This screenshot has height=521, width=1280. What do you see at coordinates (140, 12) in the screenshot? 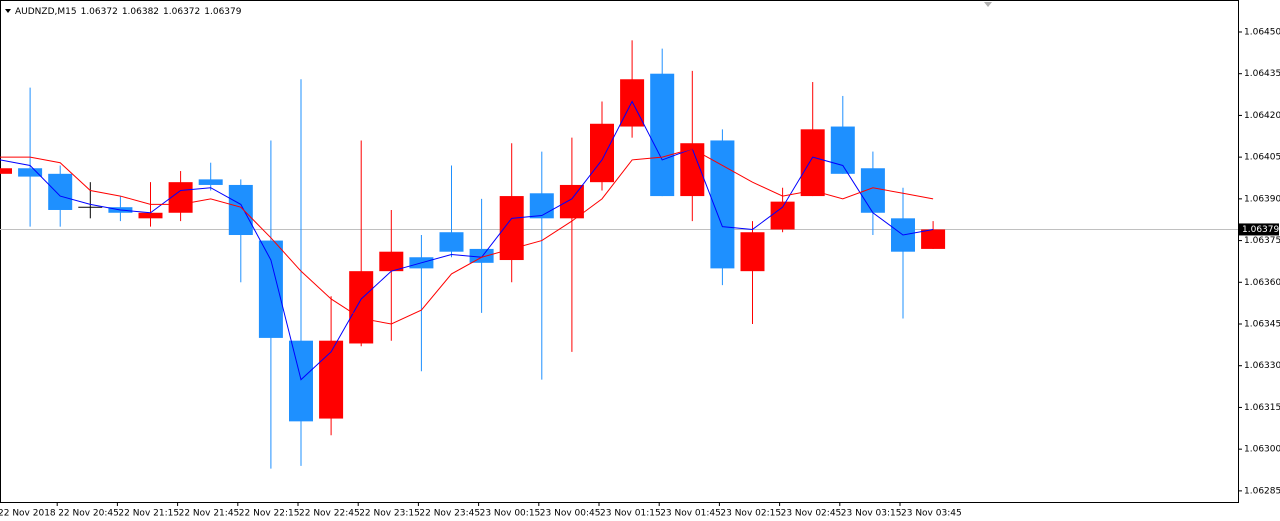
I see `header-price: 1.06382` at bounding box center [140, 12].